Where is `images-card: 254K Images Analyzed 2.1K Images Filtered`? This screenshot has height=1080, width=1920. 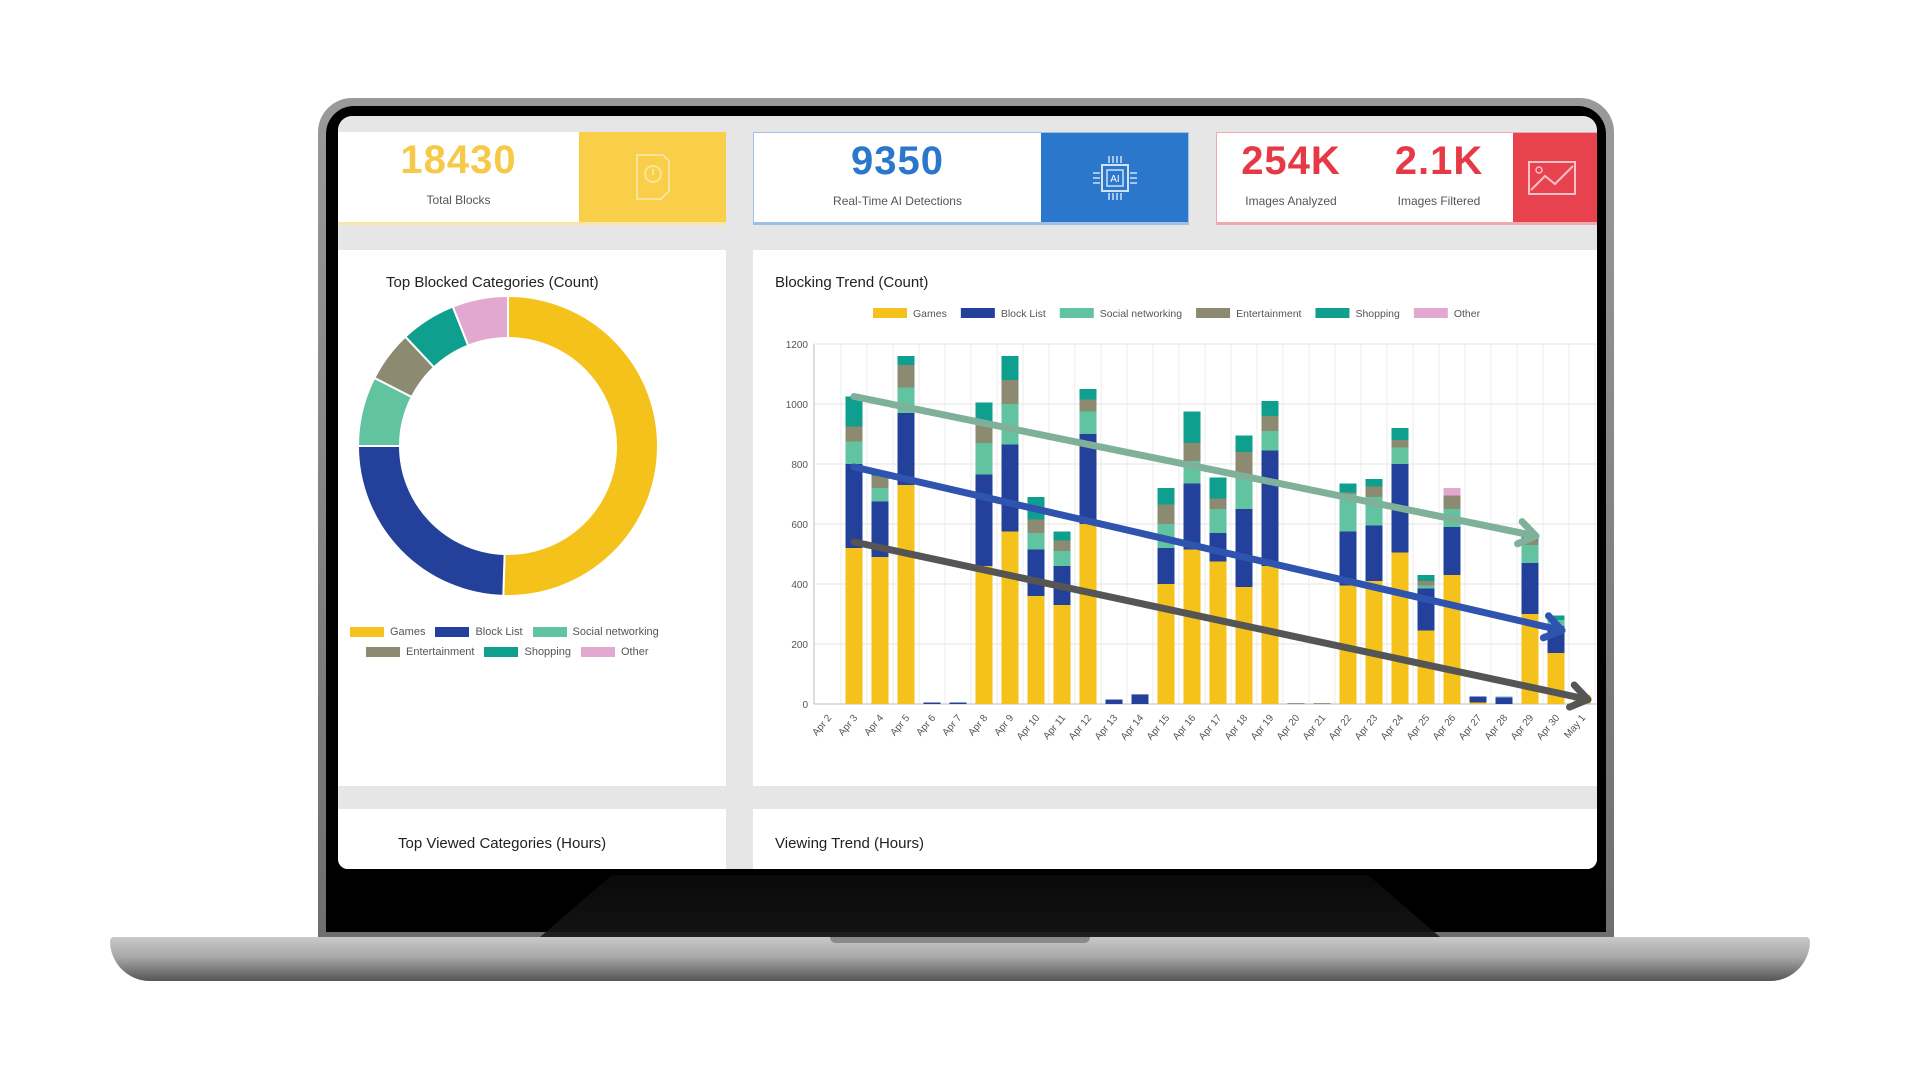
images-card: 254K Images Analyzed 2.1K Images Filtered is located at coordinates (1406, 178).